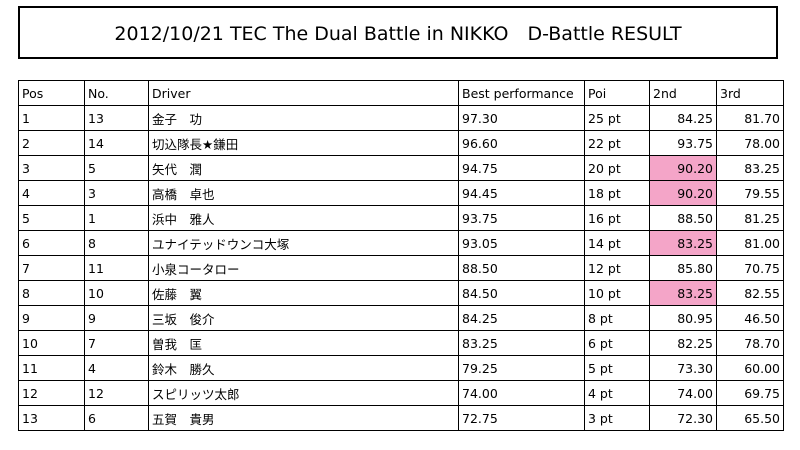  Describe the element at coordinates (617, 418) in the screenshot. I see `cell-poi: 3 pt` at that location.